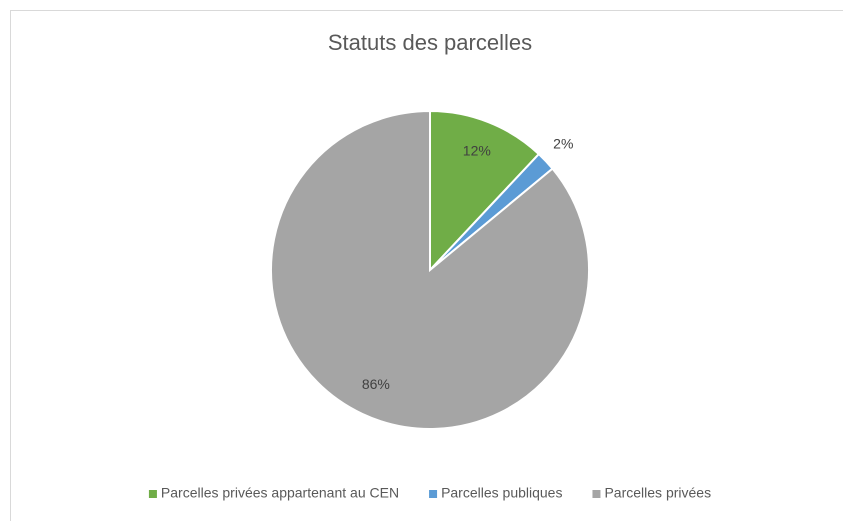 The height and width of the screenshot is (521, 843). What do you see at coordinates (563, 144) in the screenshot?
I see `data-label: 2%` at bounding box center [563, 144].